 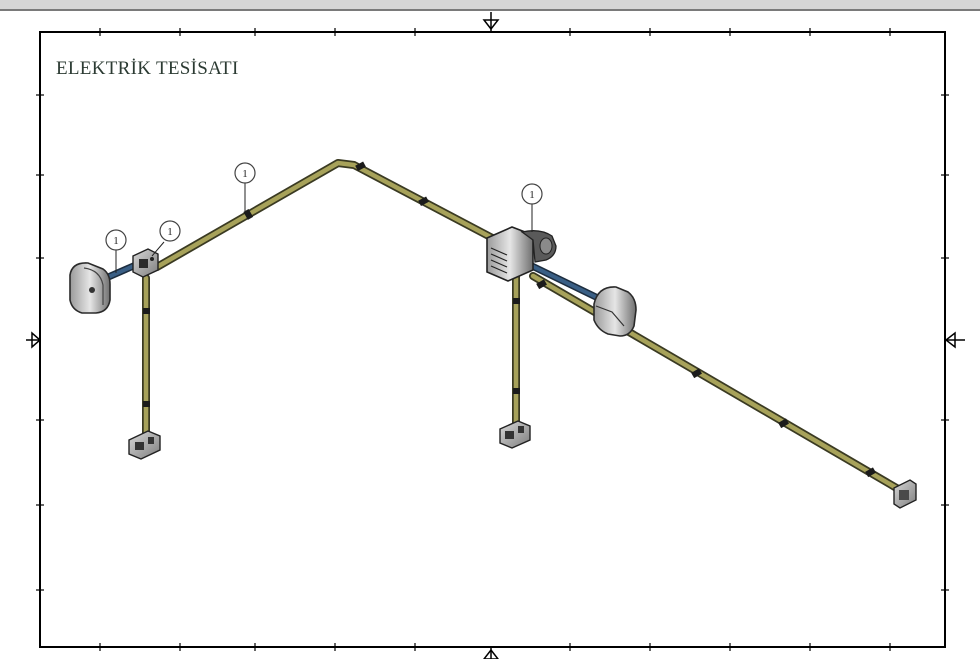 I want to click on center-mark-left, so click(x=34, y=340).